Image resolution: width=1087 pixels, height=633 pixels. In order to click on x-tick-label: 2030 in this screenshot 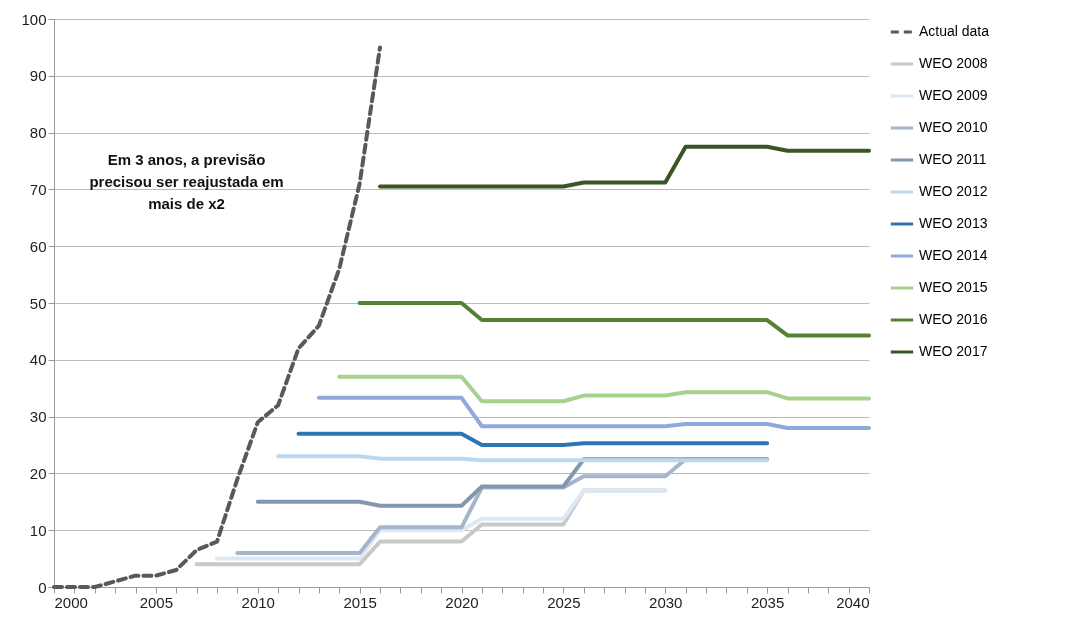, I will do `click(666, 602)`.